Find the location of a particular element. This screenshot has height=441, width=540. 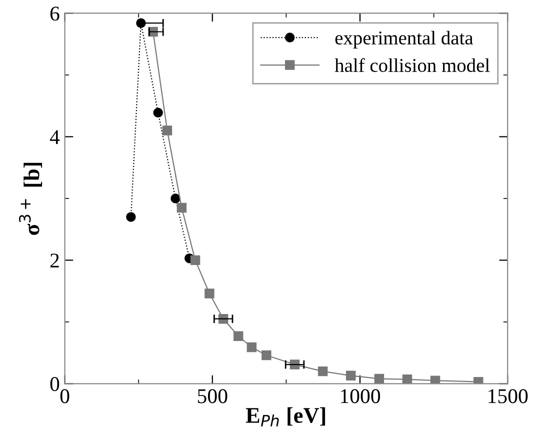

legend-label: experimental data is located at coordinates (404, 39).